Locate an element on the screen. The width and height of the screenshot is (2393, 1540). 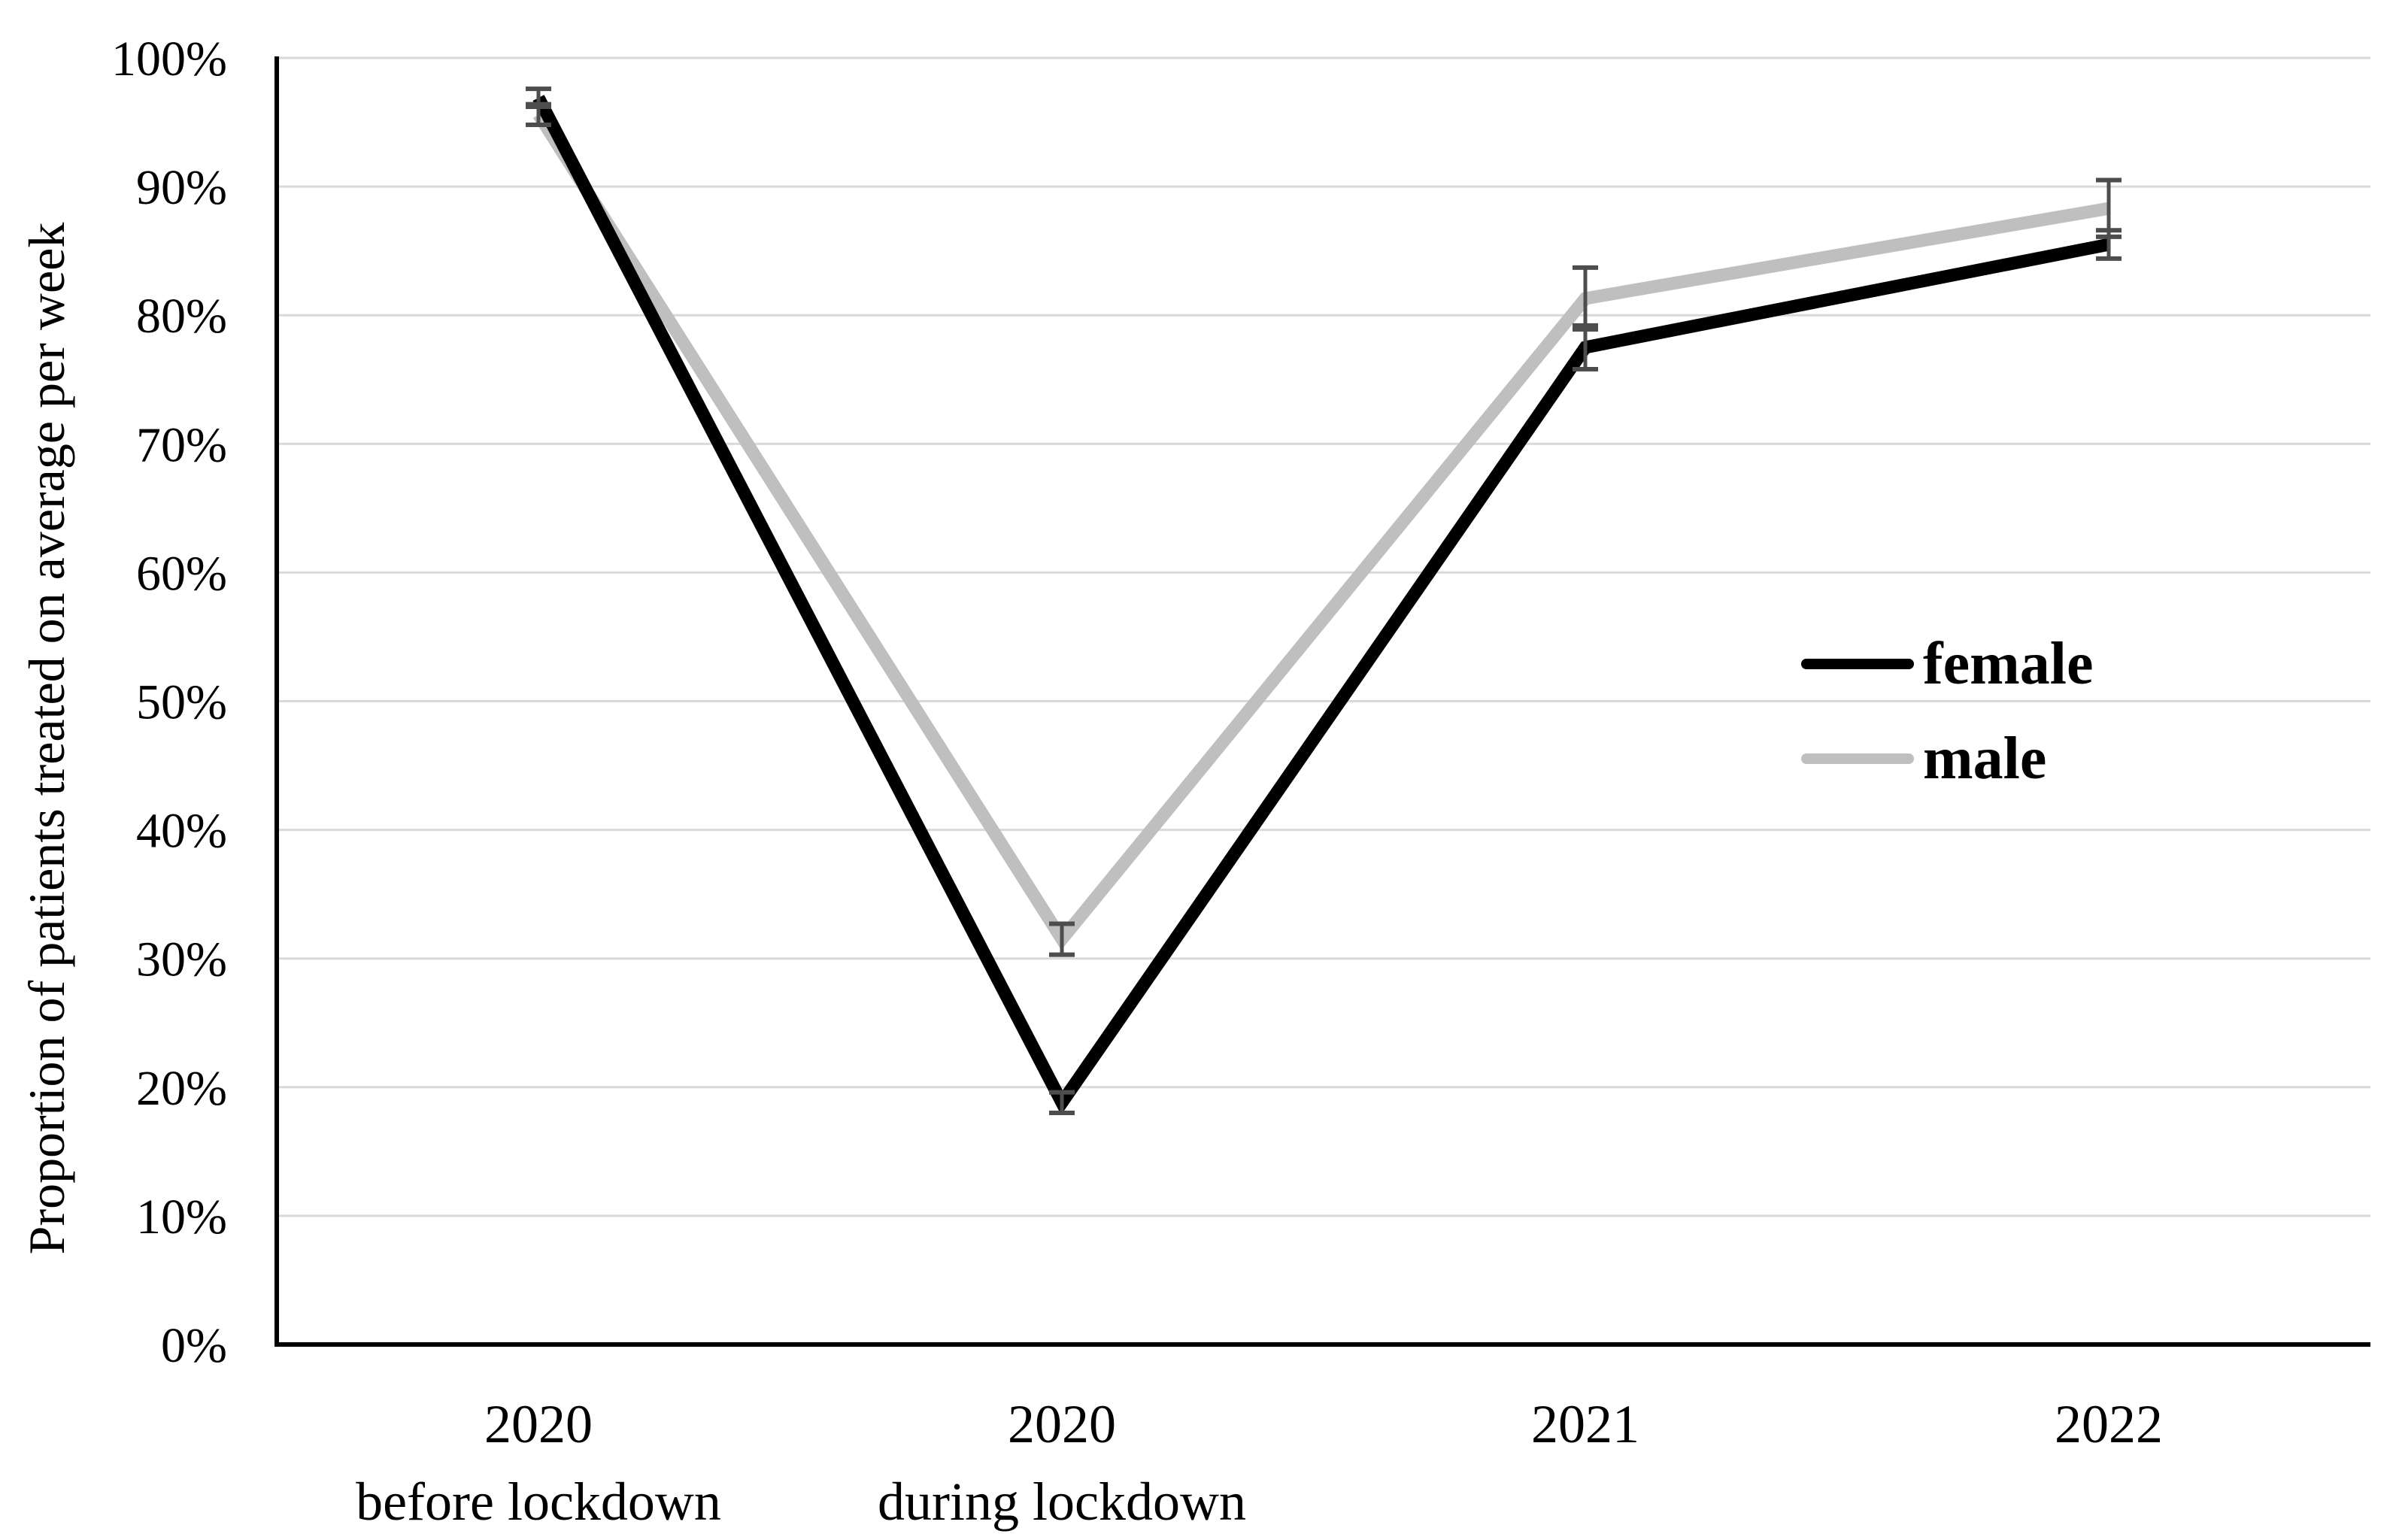
y-tick-label: 0% is located at coordinates (194, 1345).